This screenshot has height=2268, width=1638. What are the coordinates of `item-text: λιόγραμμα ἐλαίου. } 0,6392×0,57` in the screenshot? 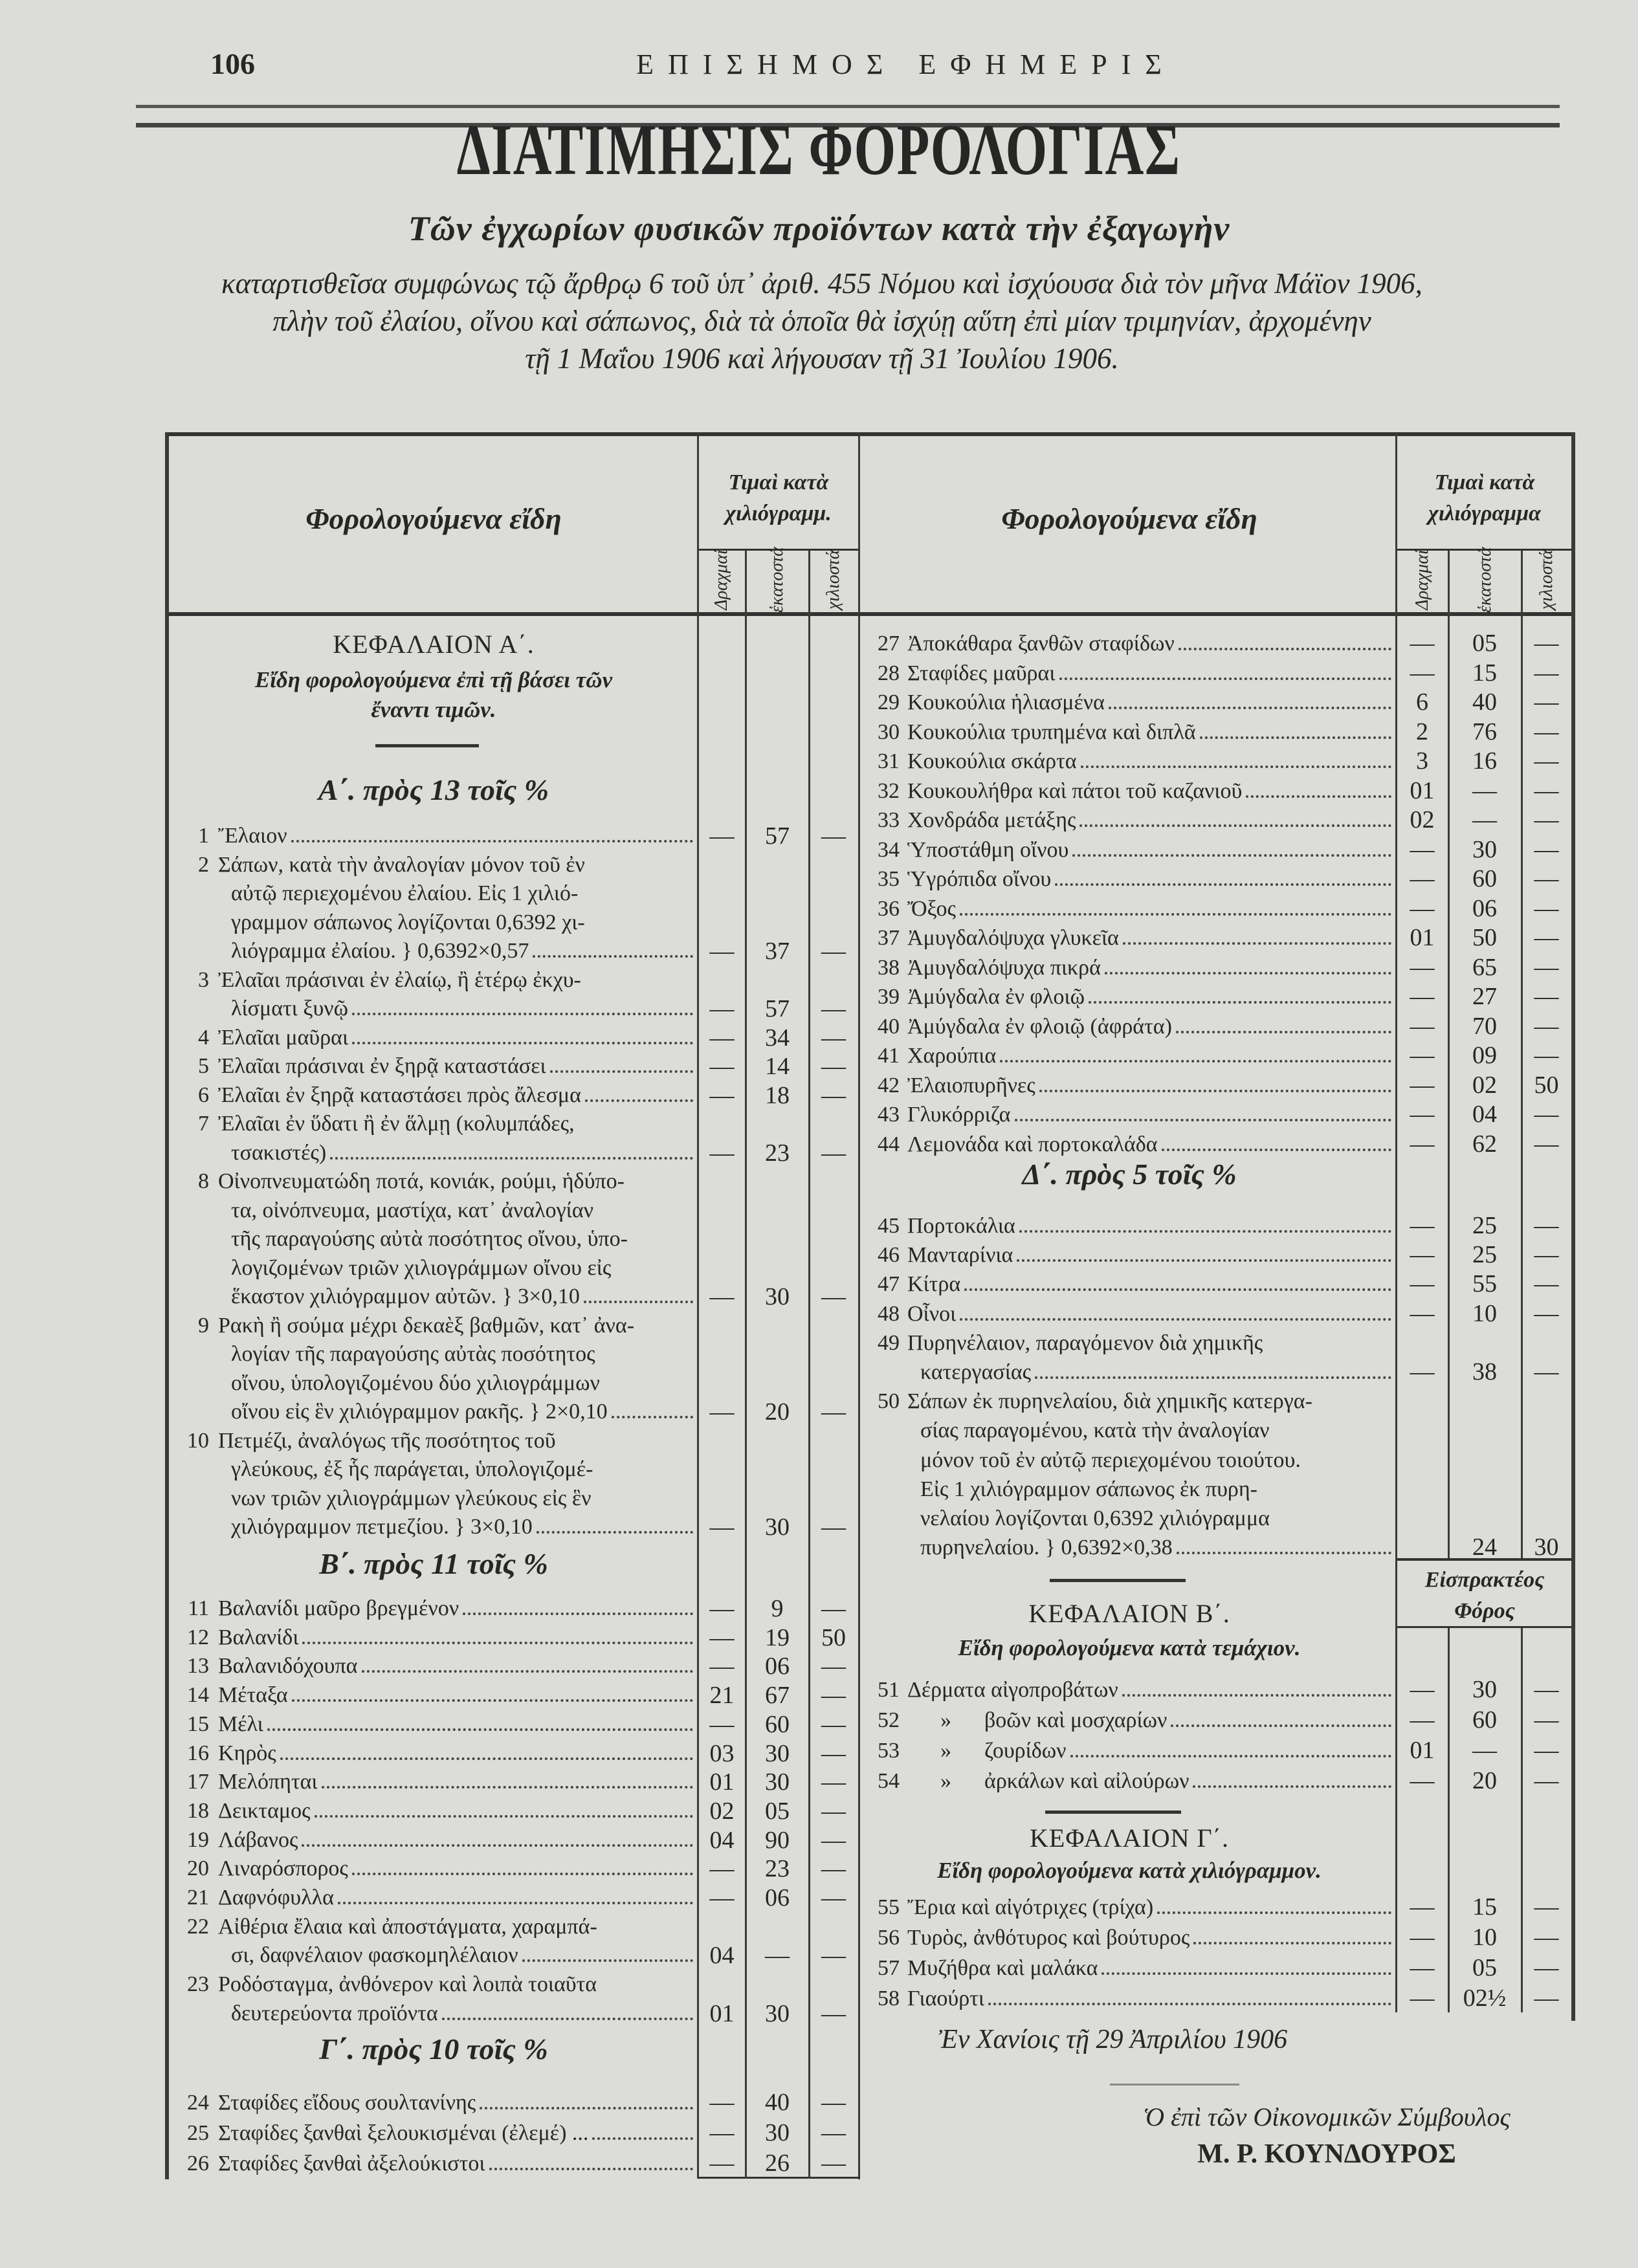 It's located at (380, 951).